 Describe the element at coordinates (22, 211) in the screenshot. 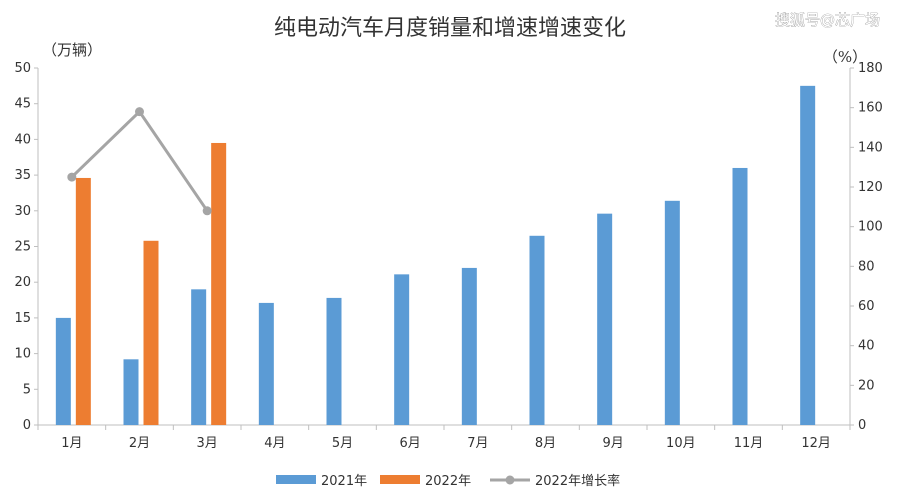

I see `y-left-tick-label: 30` at that location.